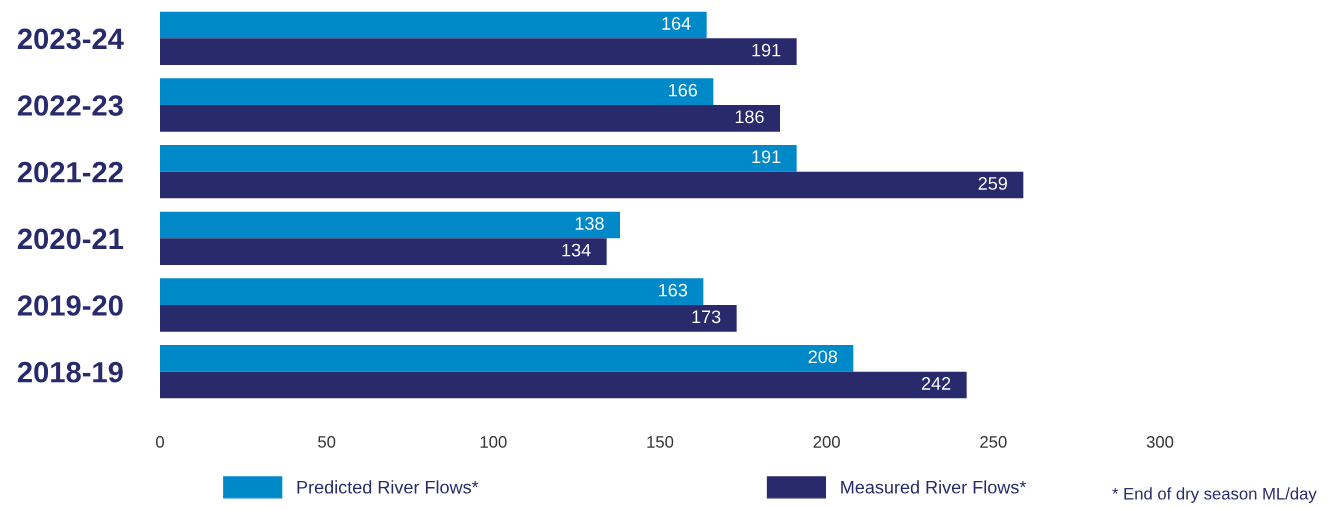 The image size is (1330, 509). What do you see at coordinates (160, 442) in the screenshot?
I see `x-tick-label: 0` at bounding box center [160, 442].